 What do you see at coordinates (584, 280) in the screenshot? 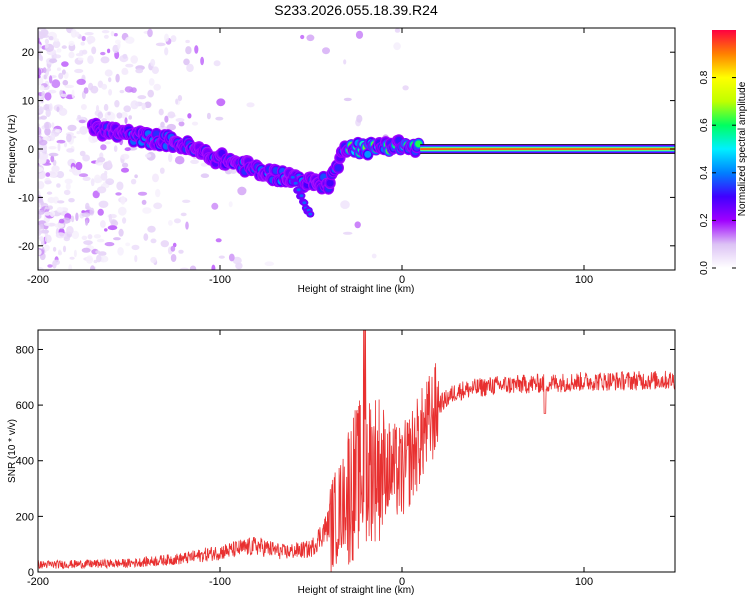
I see `spectrogram-xtick-label: 100` at bounding box center [584, 280].